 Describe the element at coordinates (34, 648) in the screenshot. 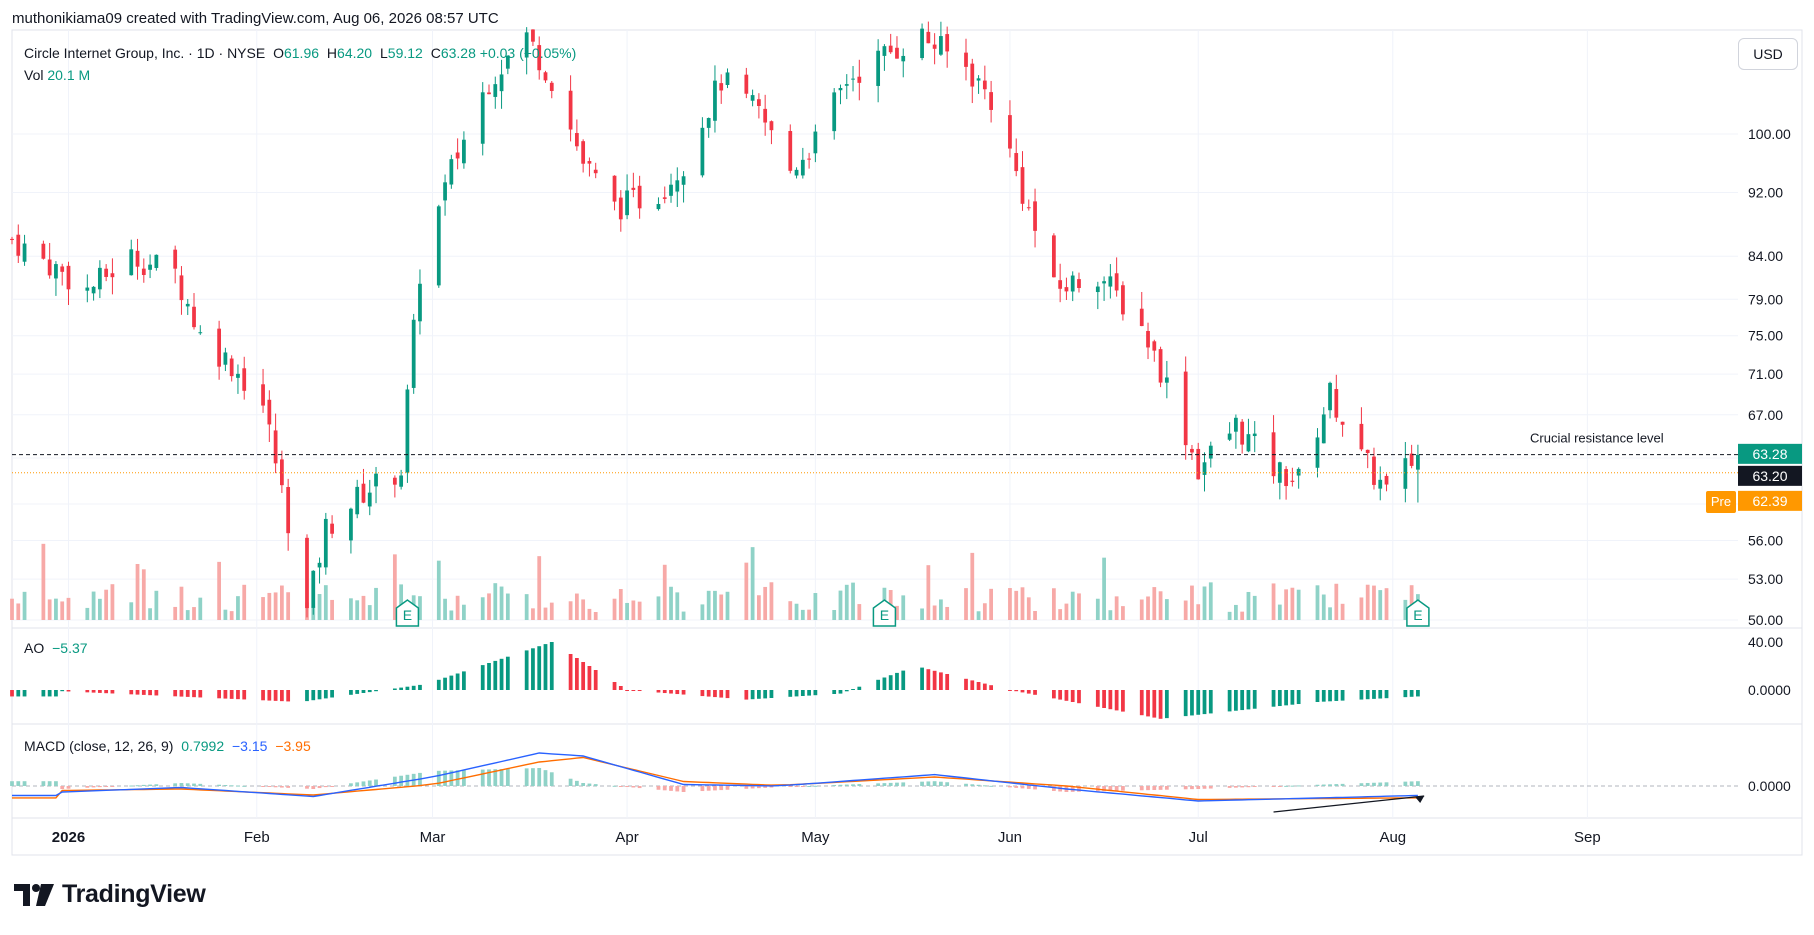

I see `ao-label: AO` at that location.